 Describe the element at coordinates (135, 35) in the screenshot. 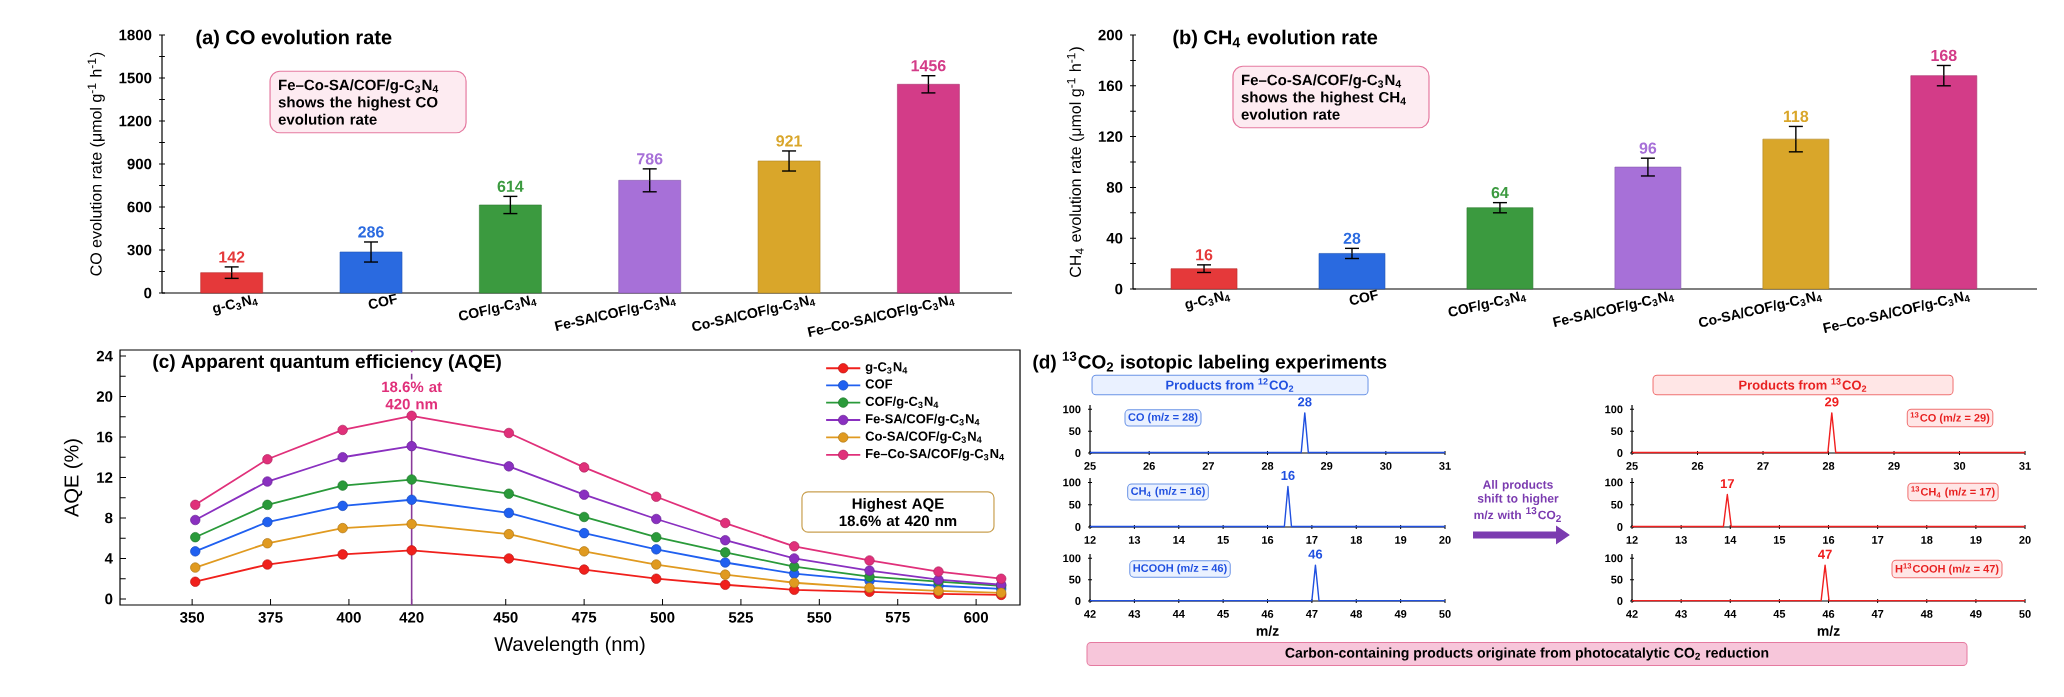

I see `y-tick-label: 1800` at that location.